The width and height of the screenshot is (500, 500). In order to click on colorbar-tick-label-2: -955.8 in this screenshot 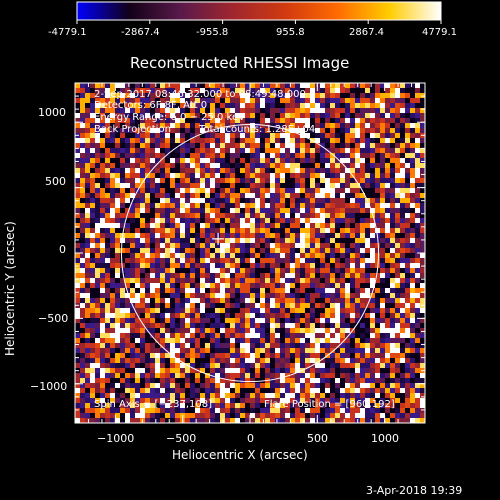, I will do `click(212, 32)`.